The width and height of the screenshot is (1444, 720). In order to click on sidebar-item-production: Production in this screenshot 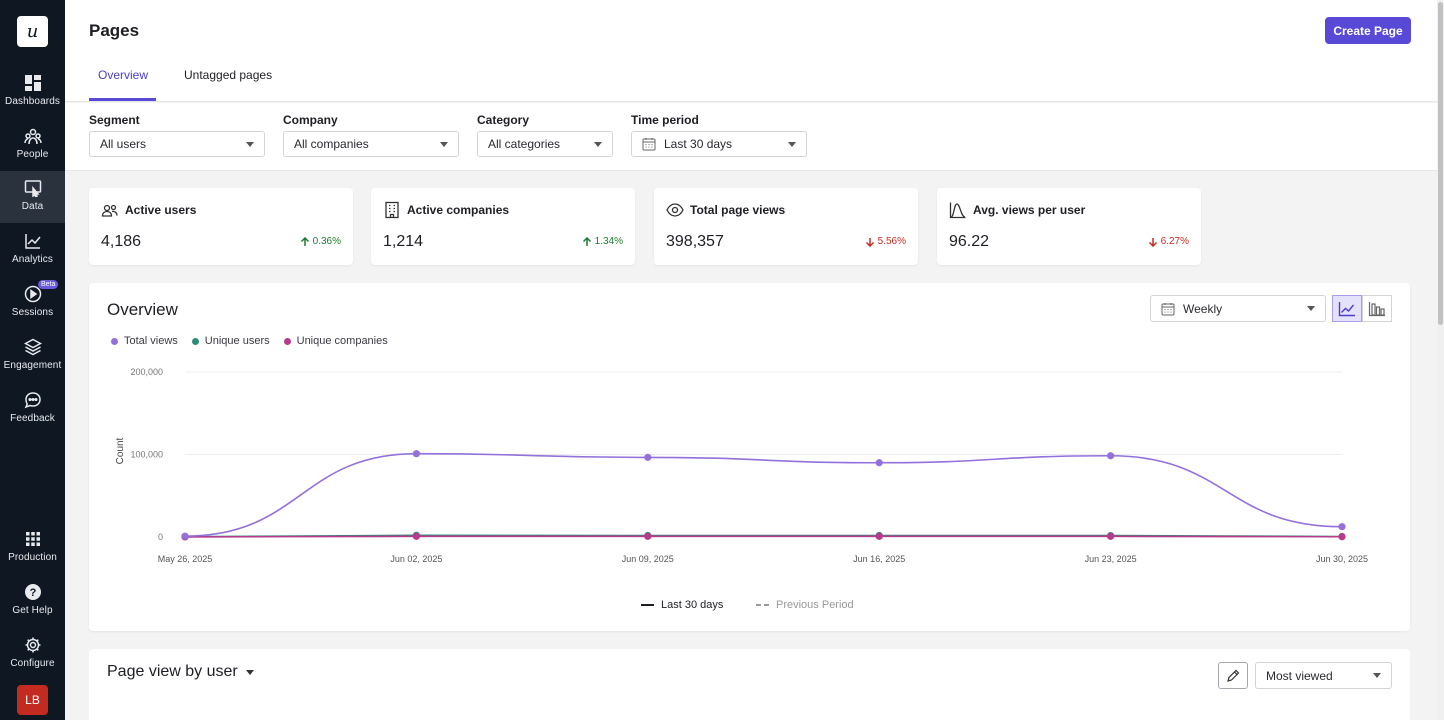, I will do `click(32, 548)`.